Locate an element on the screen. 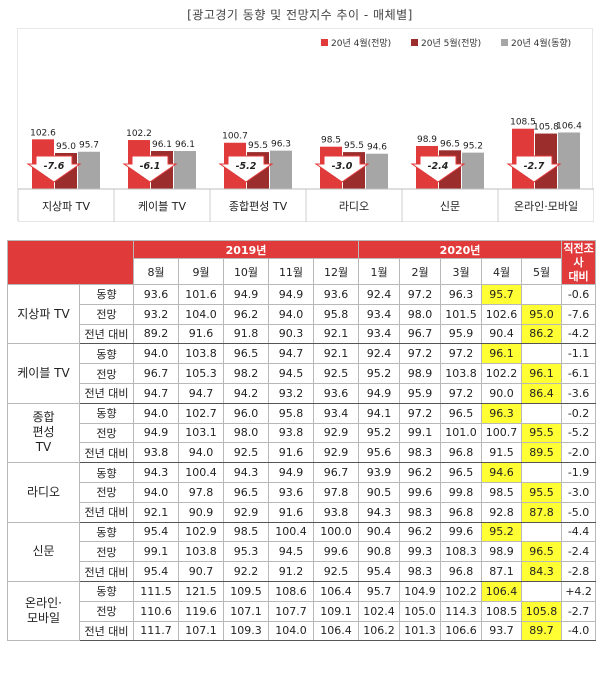 This screenshot has width=600, height=677. value-cell: 101.3 is located at coordinates (420, 631).